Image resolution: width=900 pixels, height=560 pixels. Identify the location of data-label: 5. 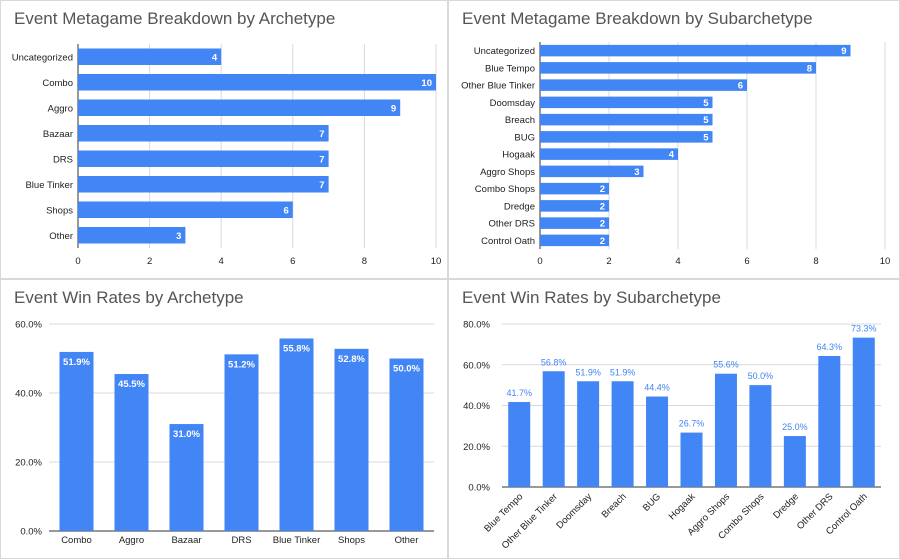
(706, 137).